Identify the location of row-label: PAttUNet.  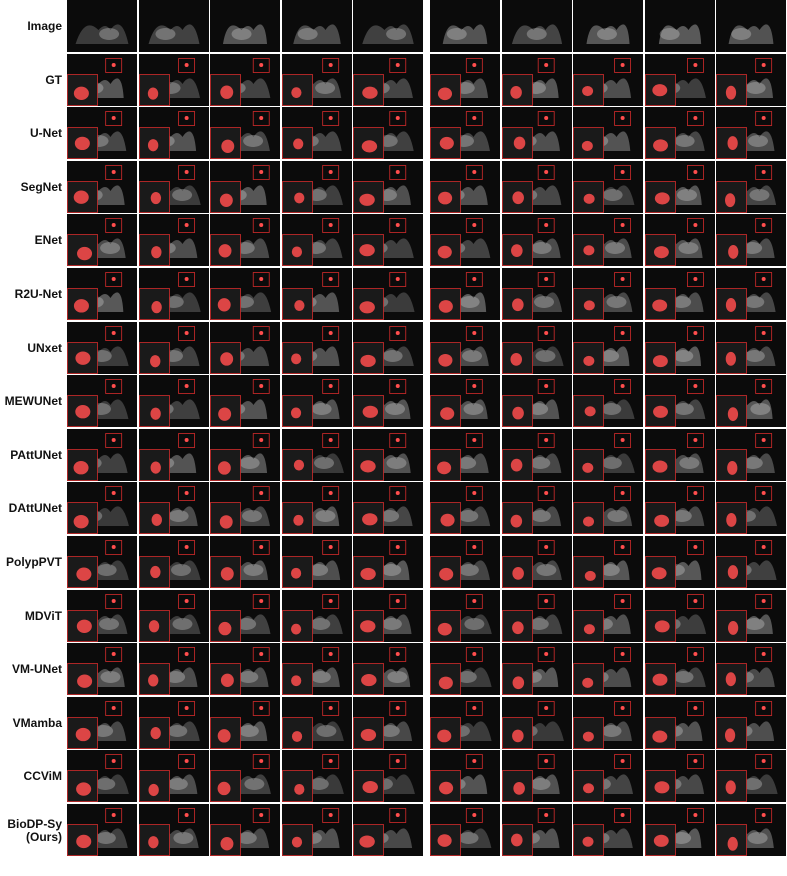
(36, 454).